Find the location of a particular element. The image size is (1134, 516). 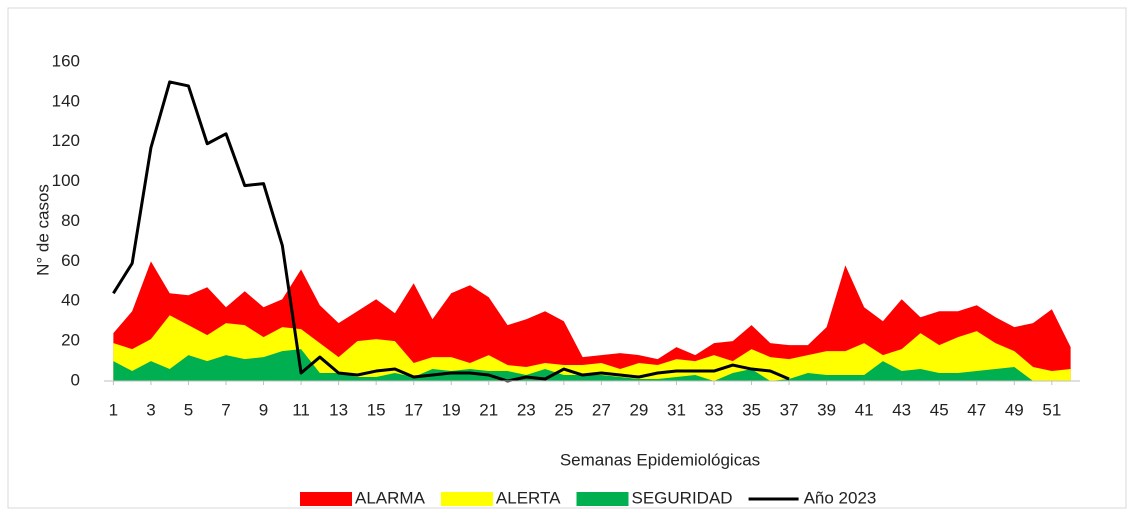

x-tick-label: 25 is located at coordinates (563, 409).